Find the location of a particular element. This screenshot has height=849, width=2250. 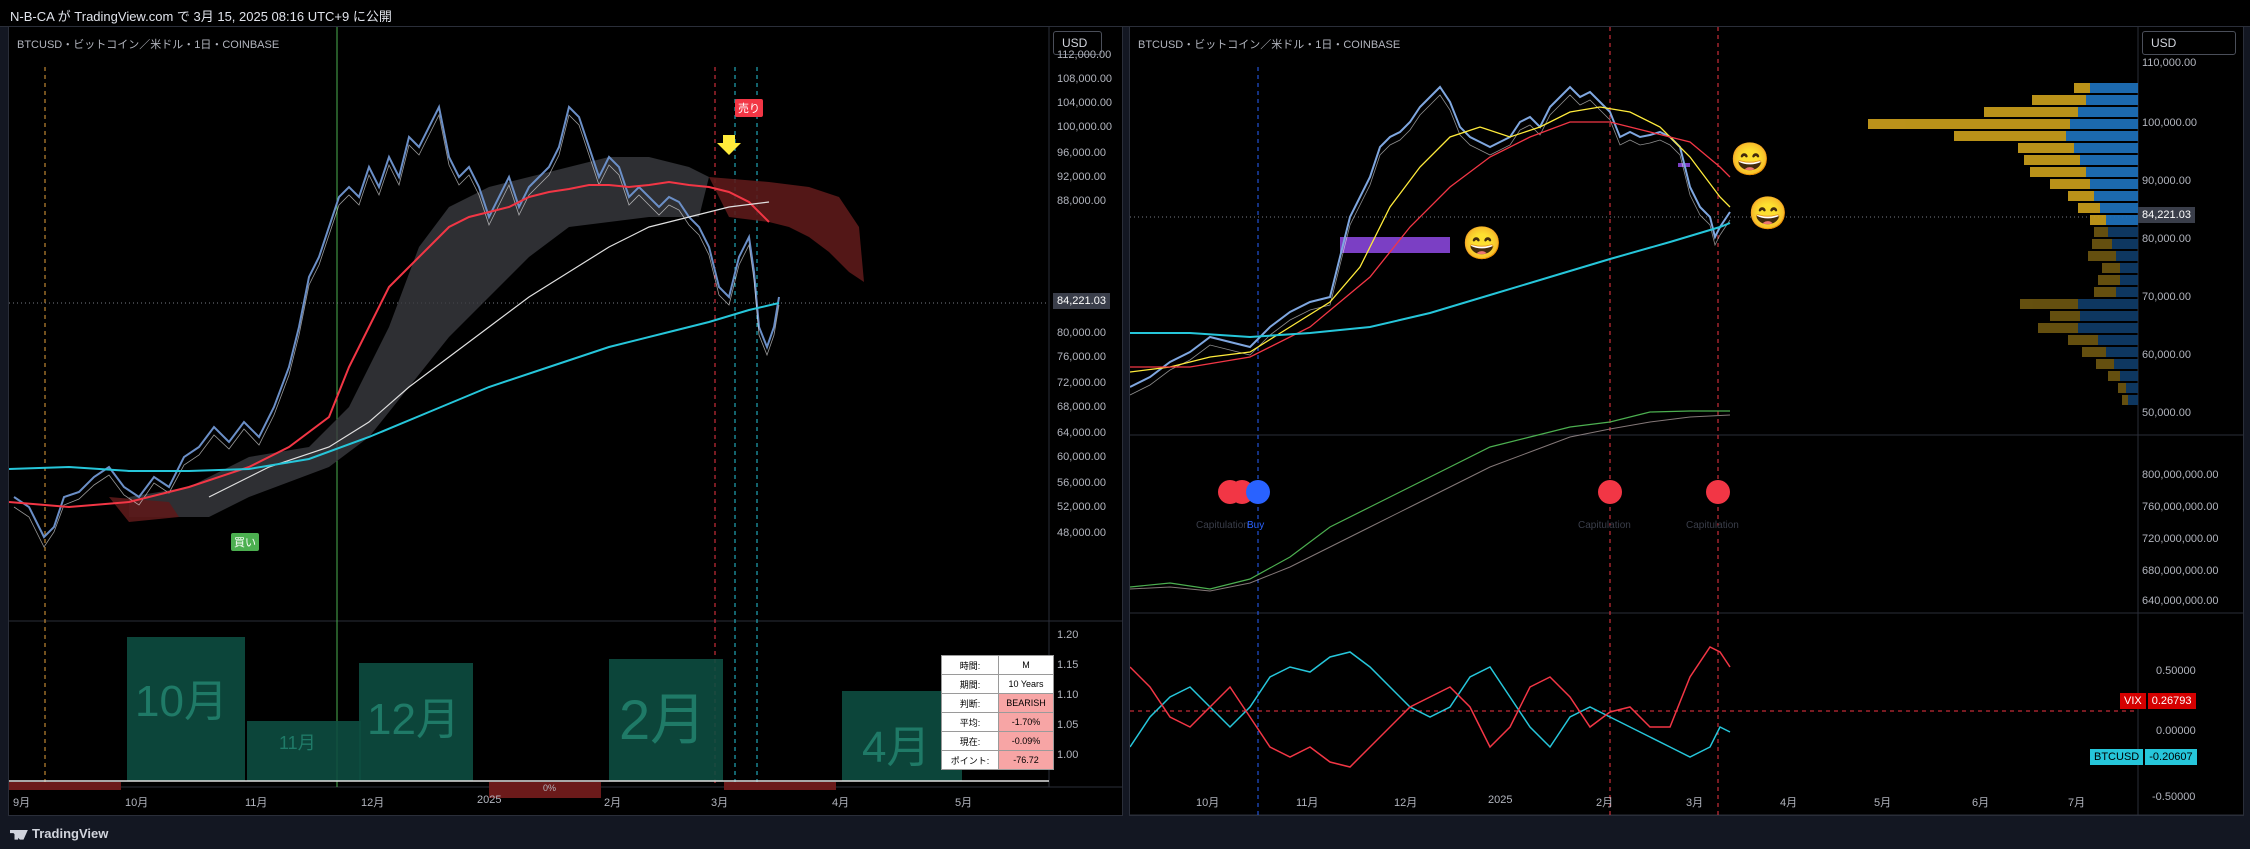

bar-label: 0% is located at coordinates (550, 788).